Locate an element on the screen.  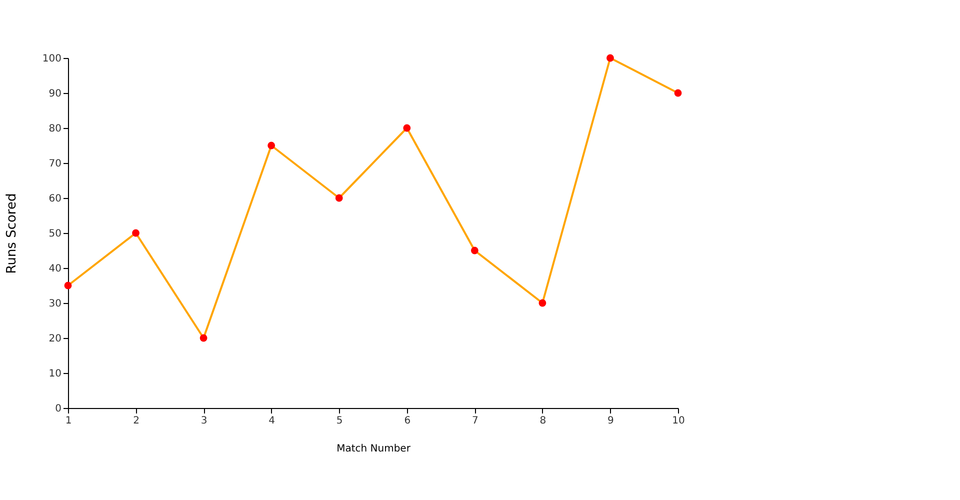
x-tick-label: 10 is located at coordinates (678, 421).